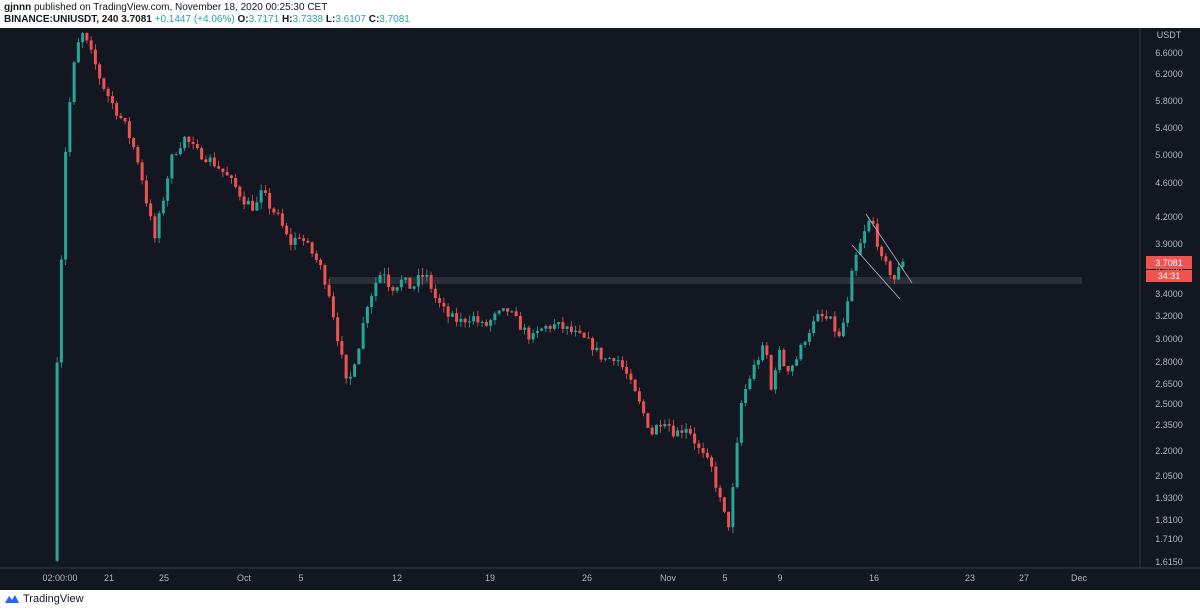 The height and width of the screenshot is (611, 1200). Describe the element at coordinates (564, 578) in the screenshot. I see `time-scale: 02:00:00 21 25 Oct 5 12 19 26 Nov 5 9 16 23 27 Dec` at that location.